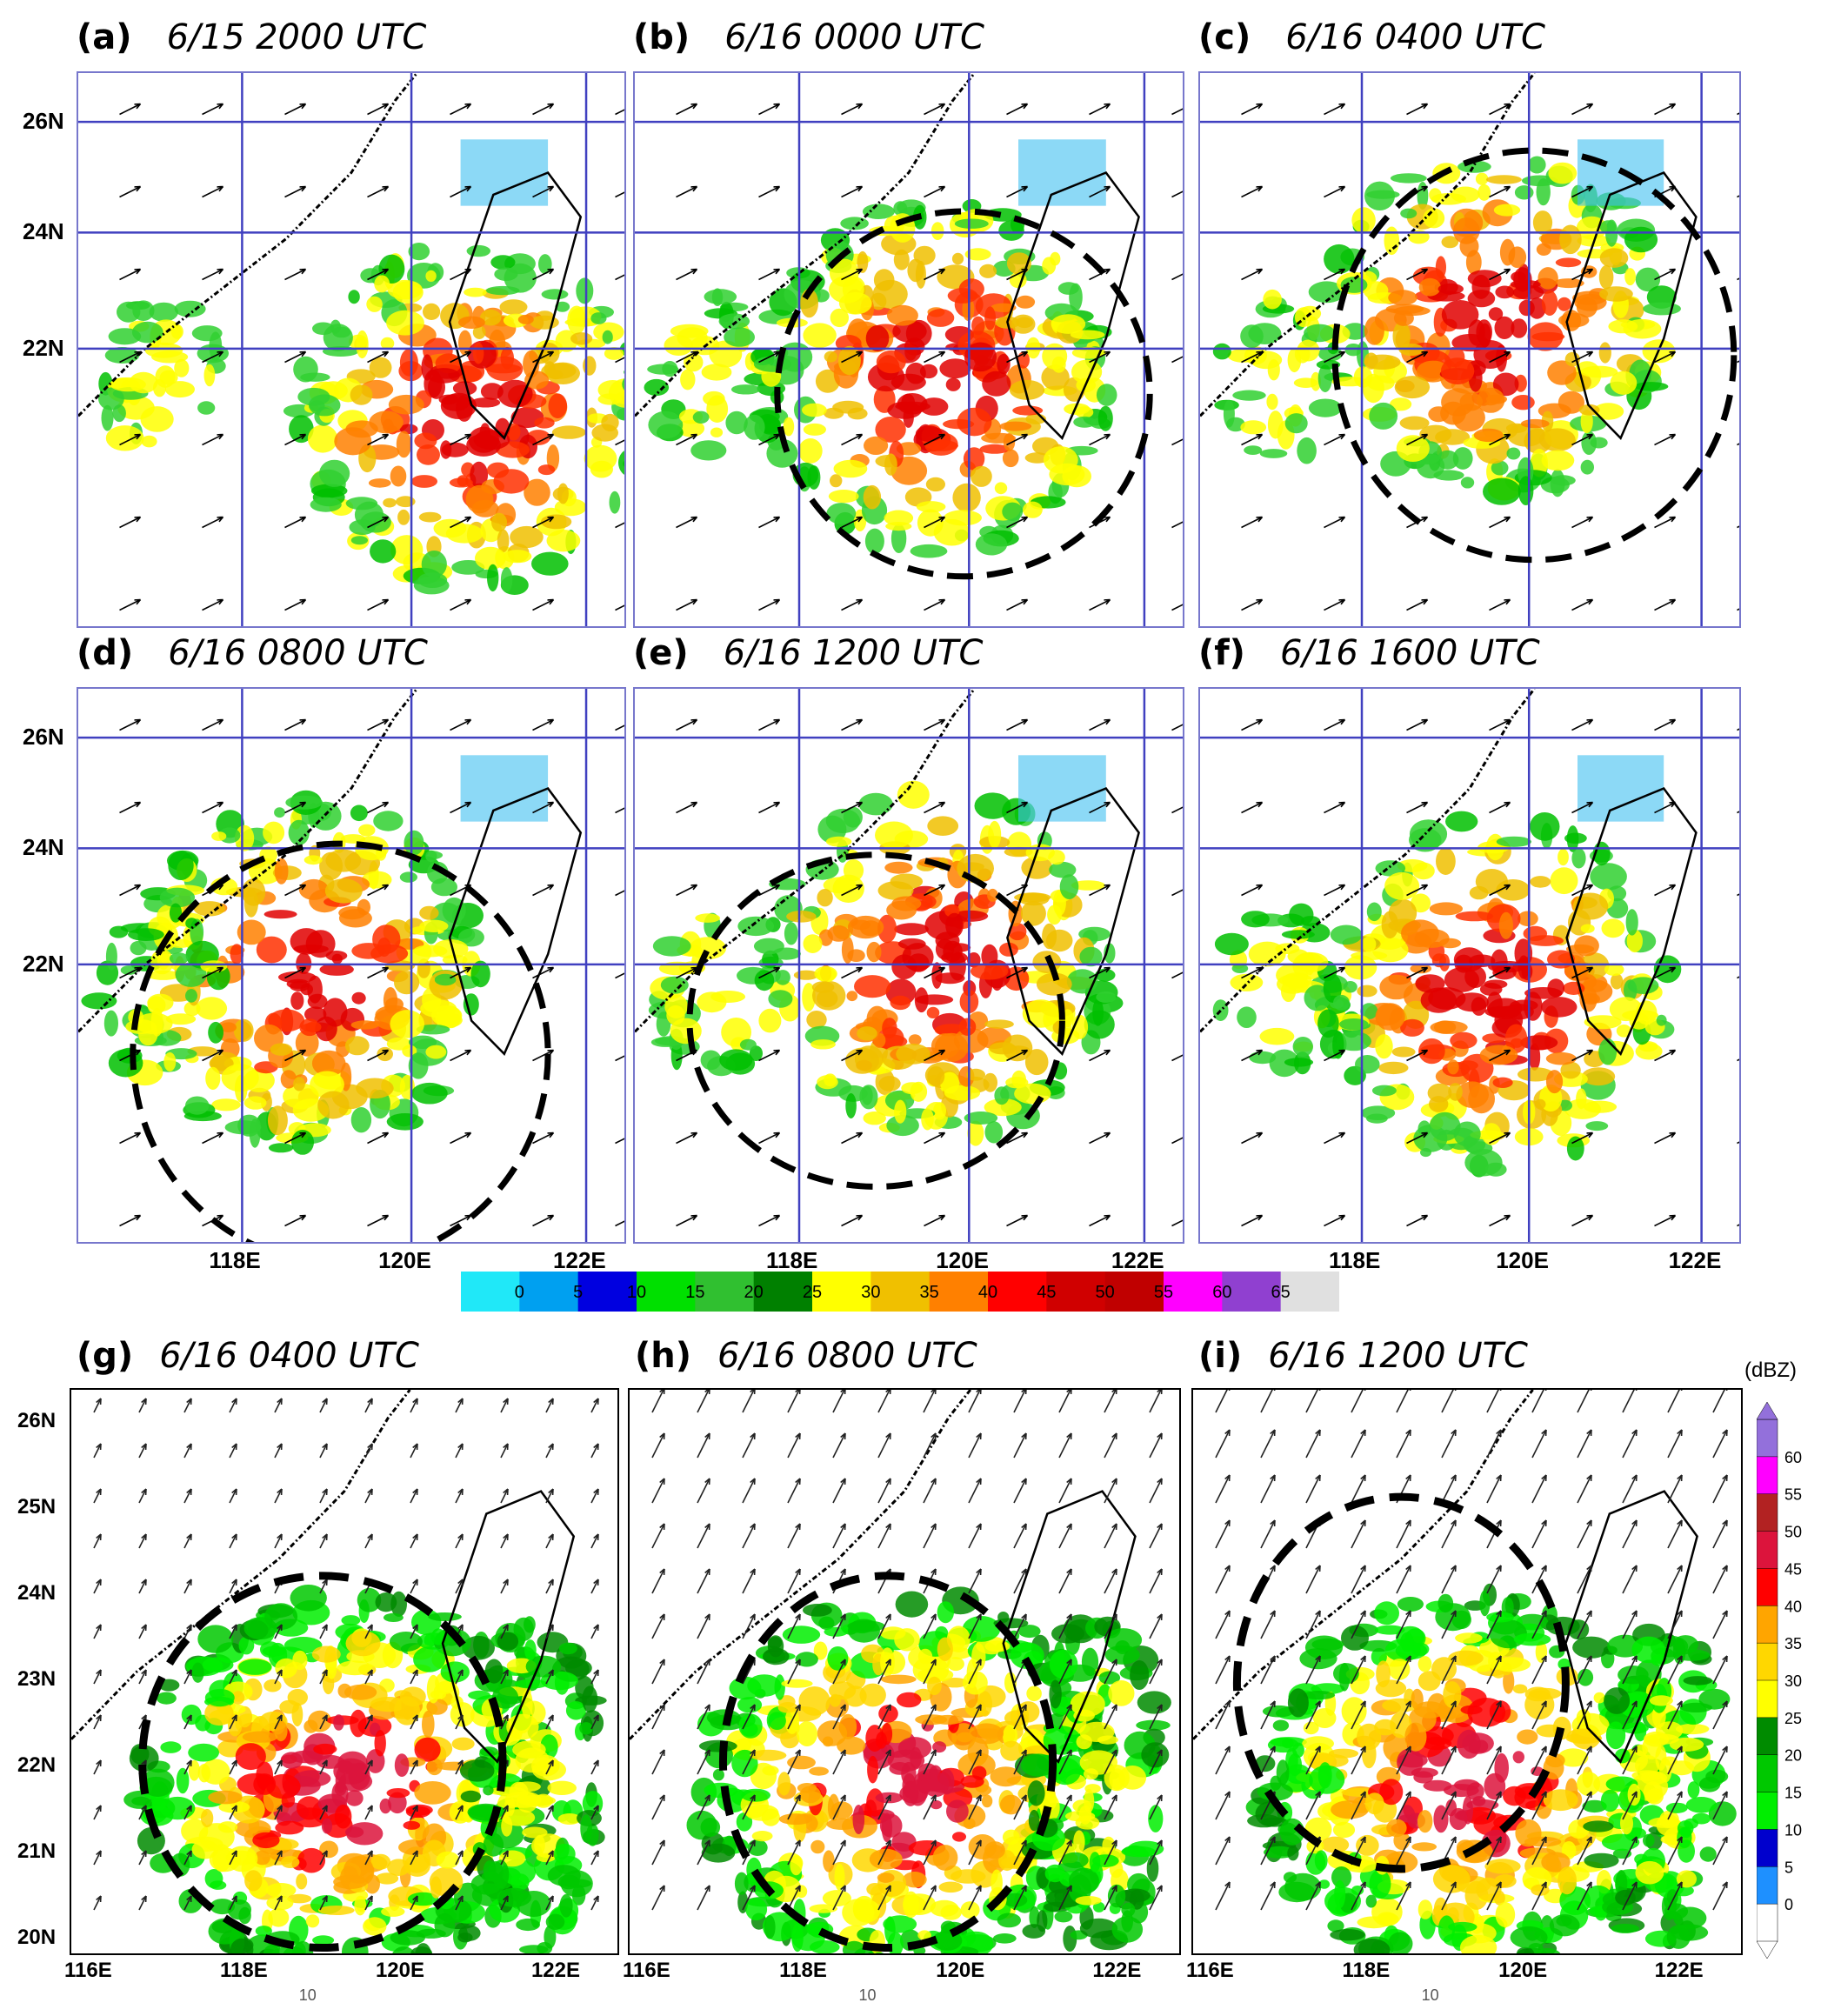  What do you see at coordinates (813, 1292) in the screenshot?
I see `colorbar-label: 25` at bounding box center [813, 1292].